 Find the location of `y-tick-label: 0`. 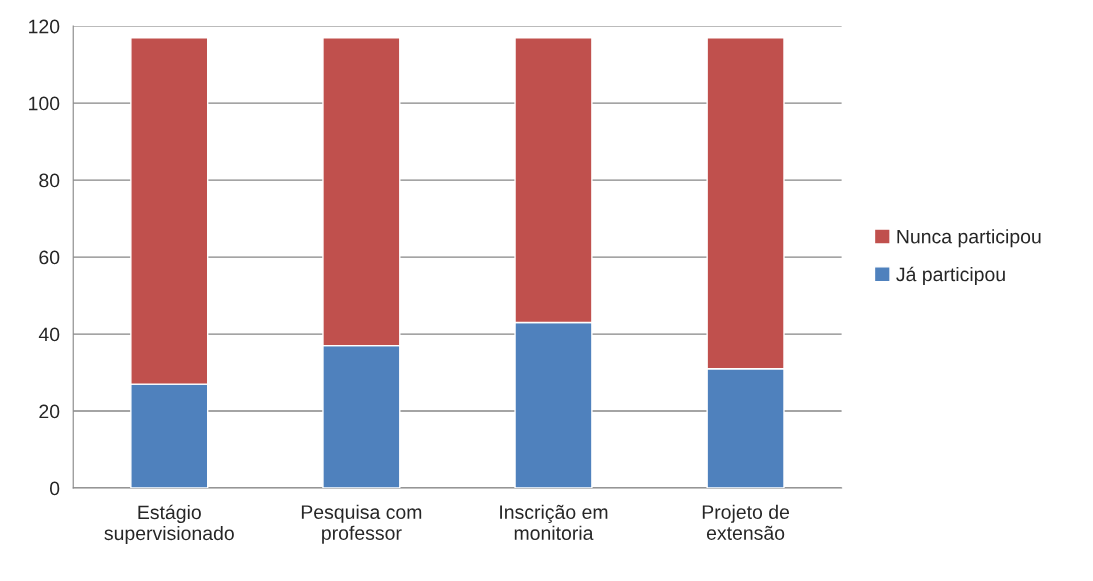

y-tick-label: 0 is located at coordinates (54, 488).